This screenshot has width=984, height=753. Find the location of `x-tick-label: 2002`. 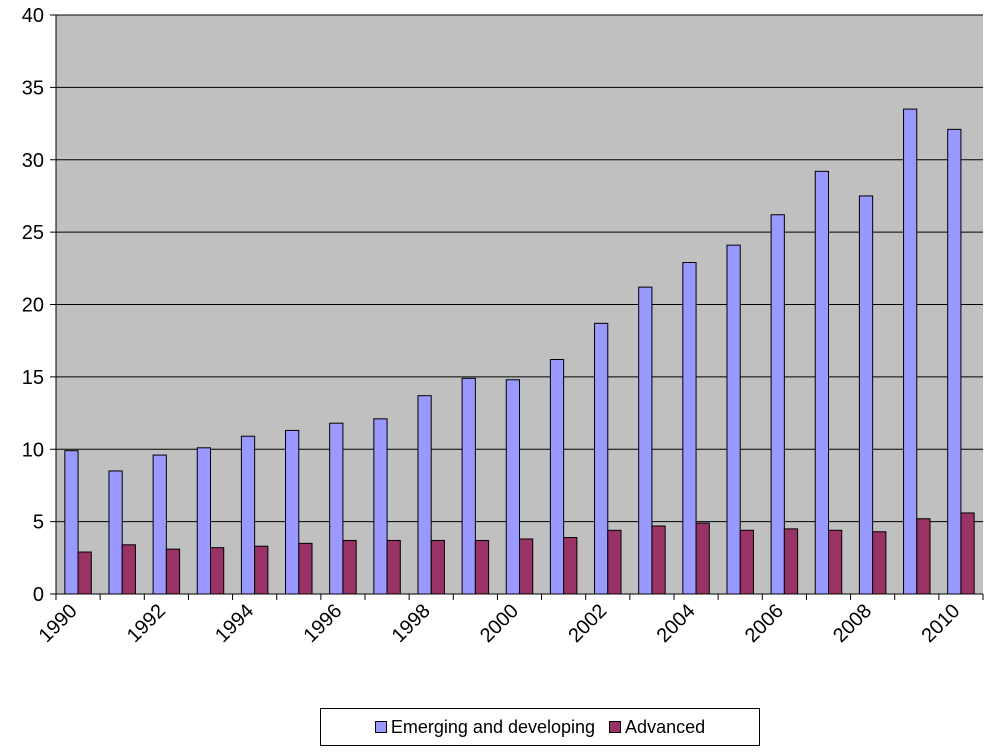

x-tick-label: 2002 is located at coordinates (587, 623).